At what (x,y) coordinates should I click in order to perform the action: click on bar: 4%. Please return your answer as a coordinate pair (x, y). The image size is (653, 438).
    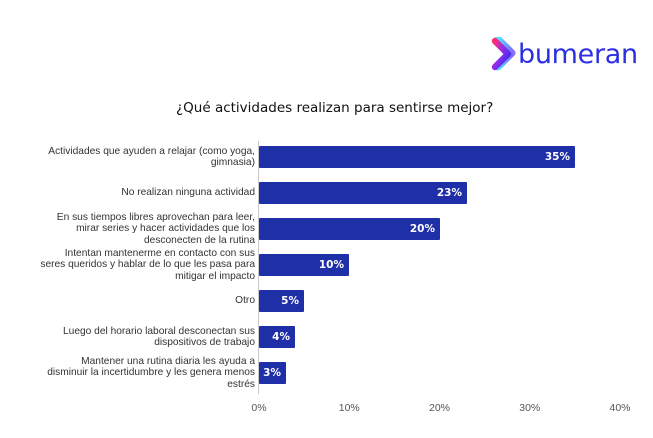
    Looking at the image, I should click on (277, 337).